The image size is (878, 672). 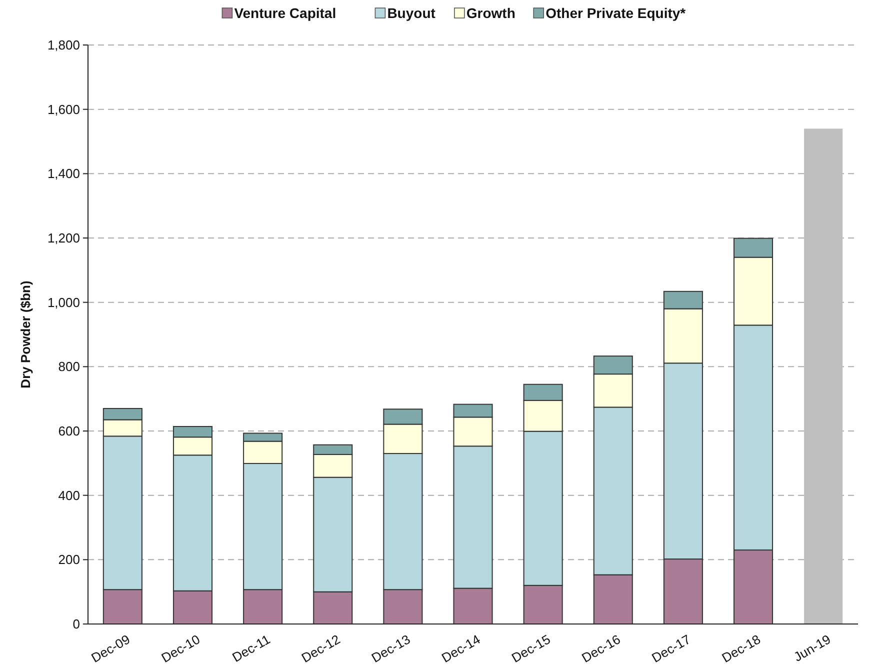 I want to click on y-tick-label: 1,800, so click(x=63, y=45).